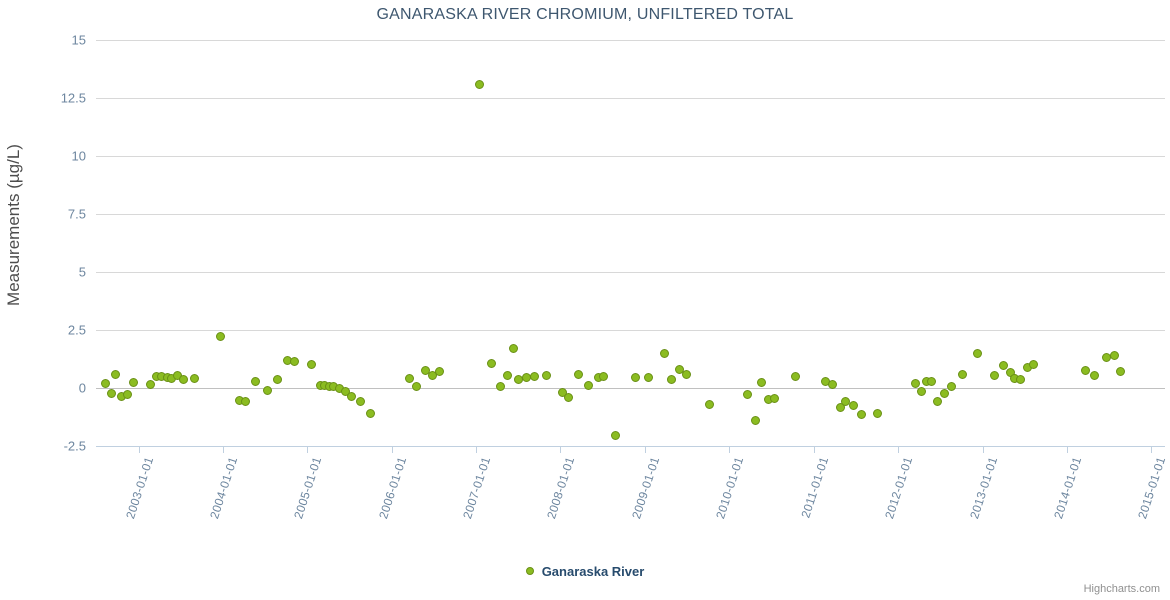 The height and width of the screenshot is (600, 1170). What do you see at coordinates (78, 40) in the screenshot?
I see `y-tick-label: 15` at bounding box center [78, 40].